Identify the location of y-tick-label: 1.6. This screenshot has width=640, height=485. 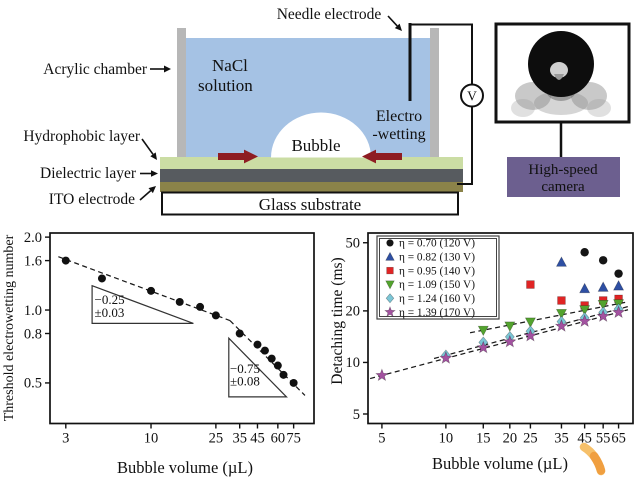
(33, 261).